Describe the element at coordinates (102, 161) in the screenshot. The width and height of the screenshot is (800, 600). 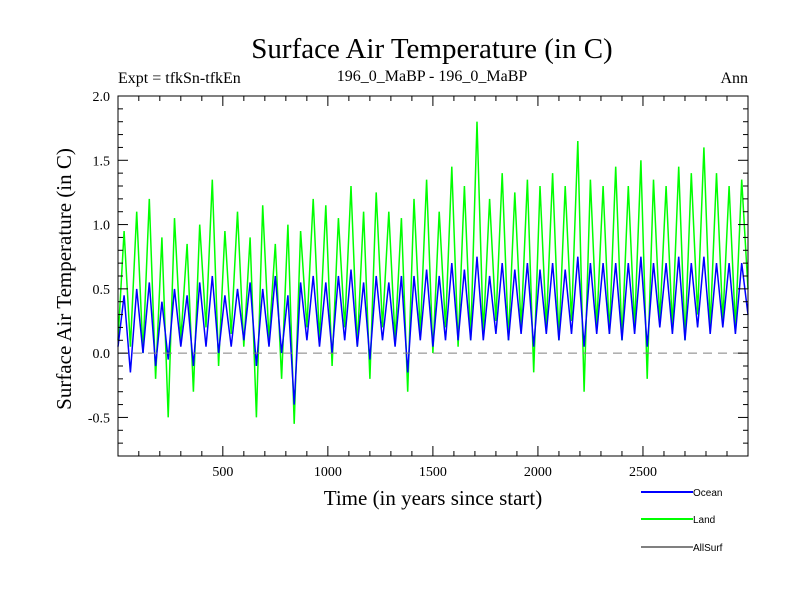
I see `y-tick-label: 1.5` at that location.